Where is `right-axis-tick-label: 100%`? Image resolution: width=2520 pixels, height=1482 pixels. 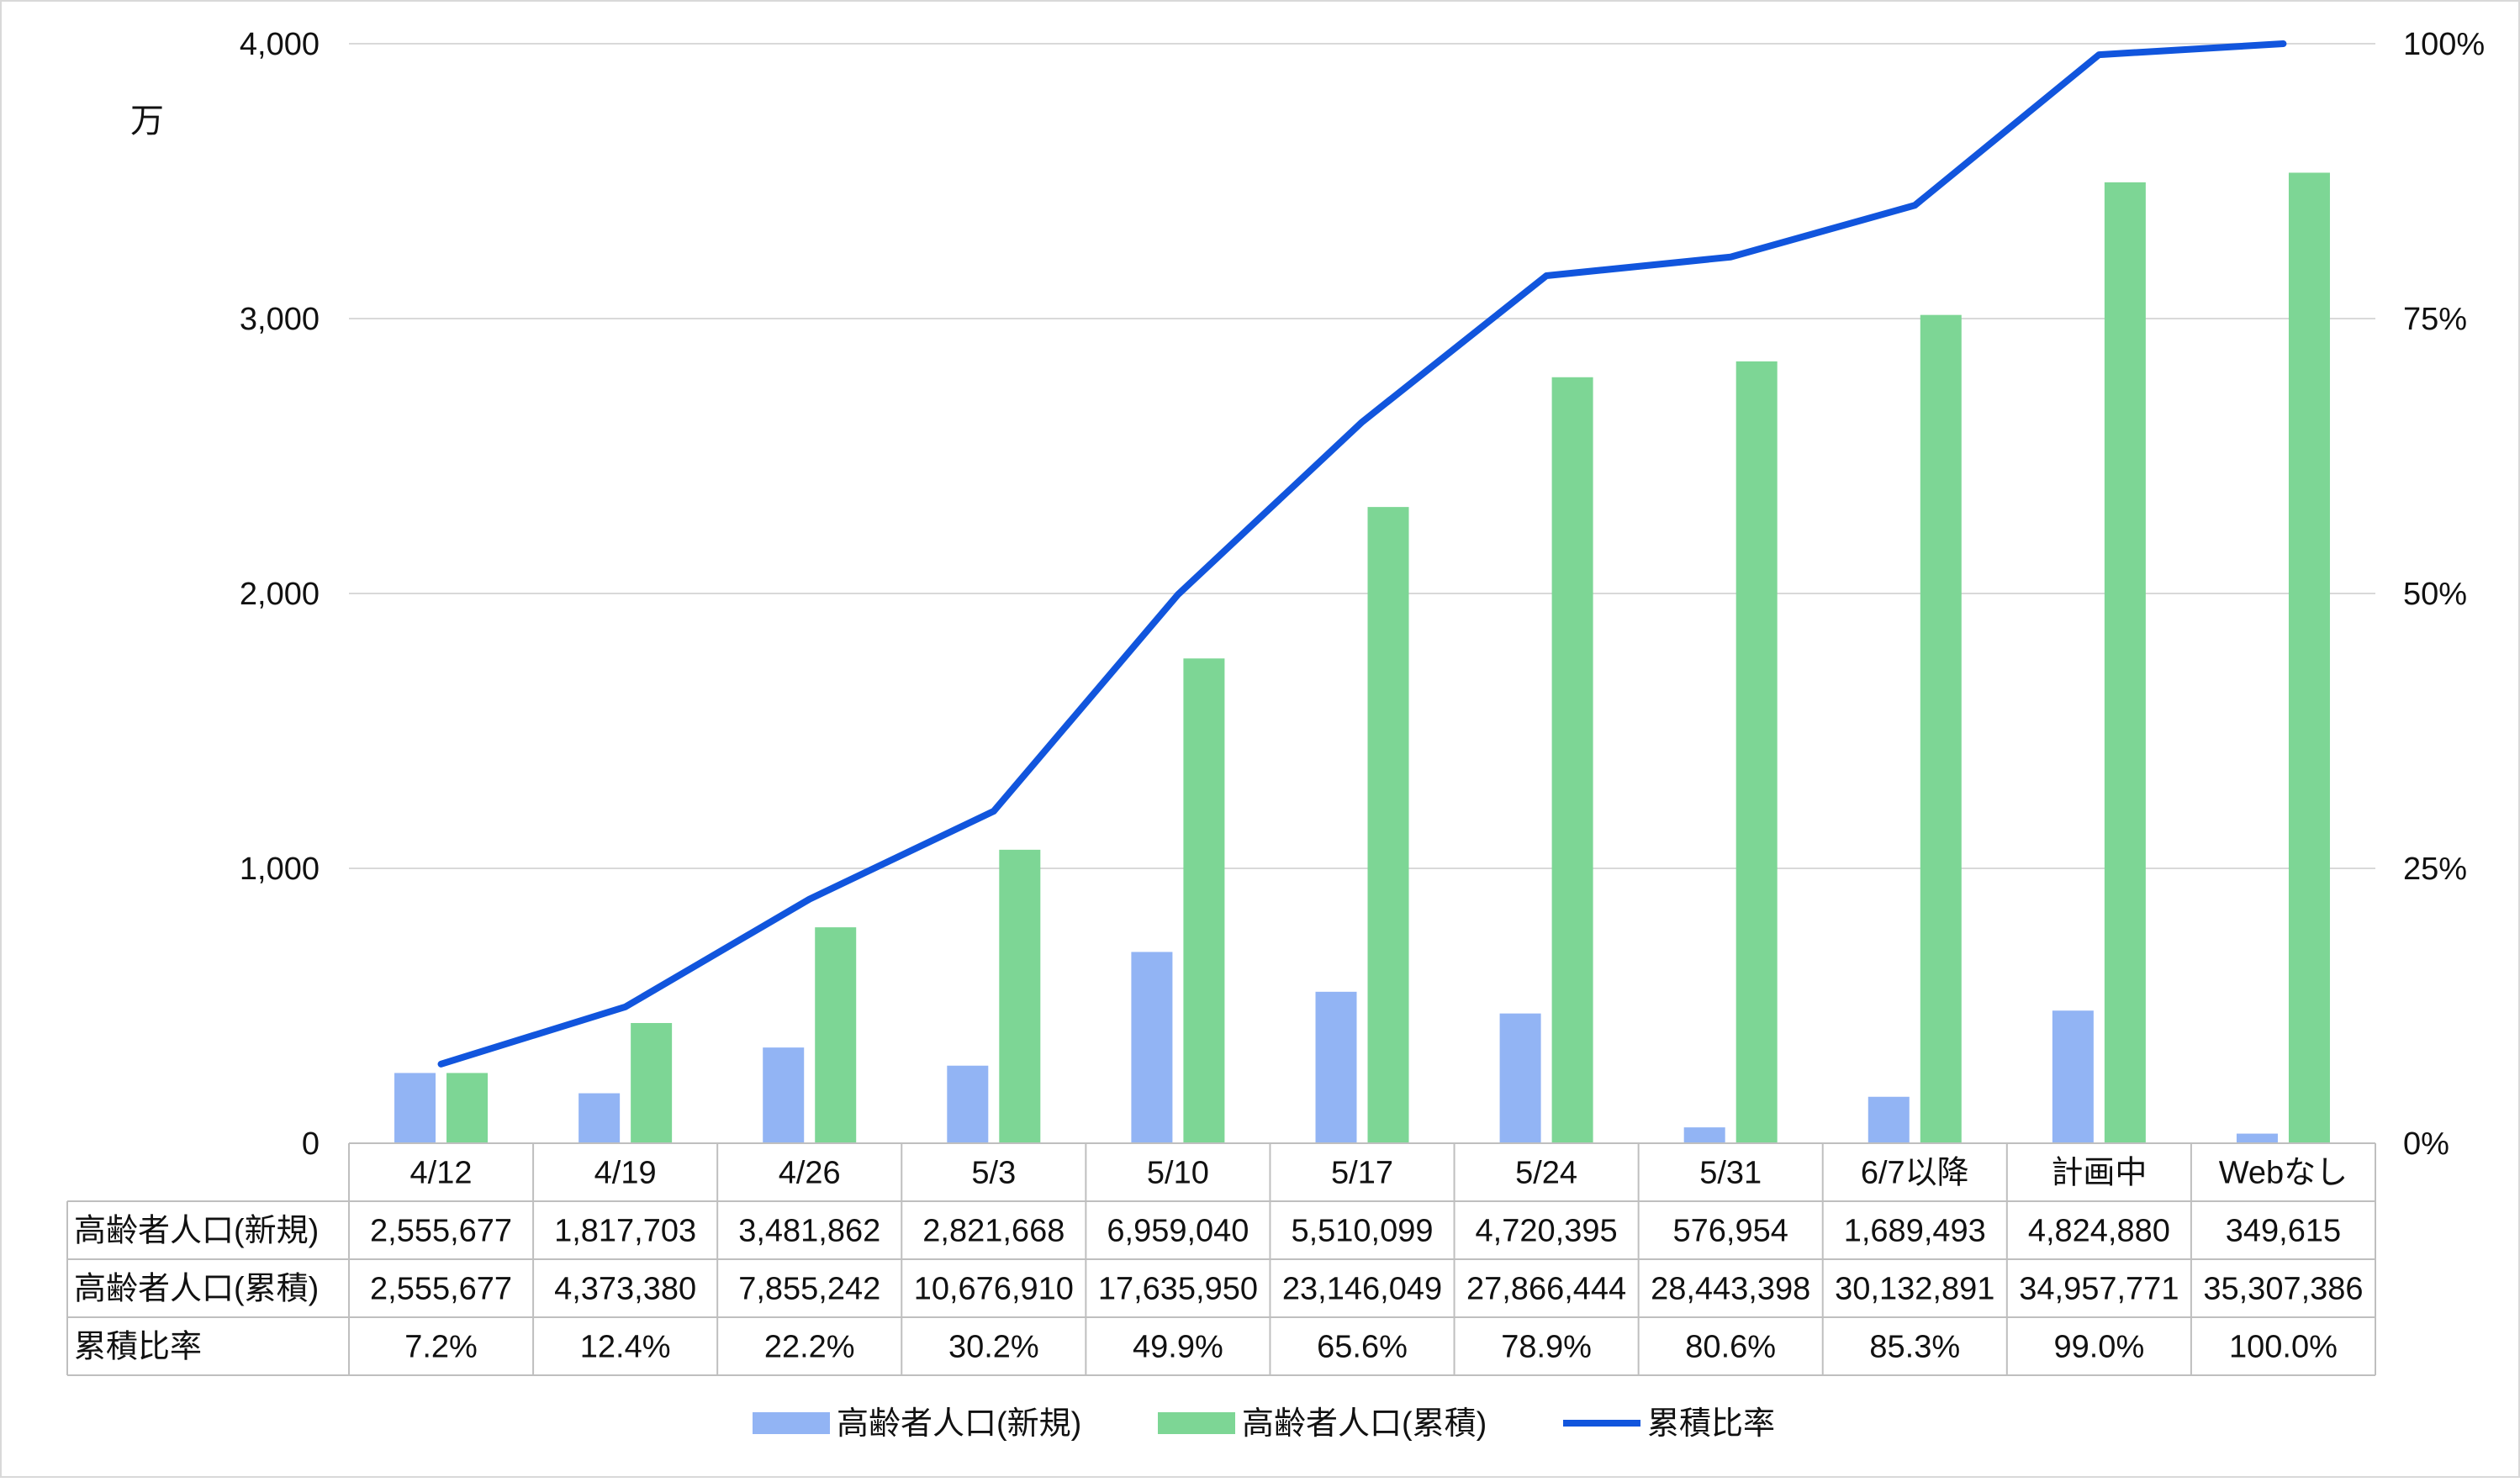
right-axis-tick-label: 100% is located at coordinates (2444, 44).